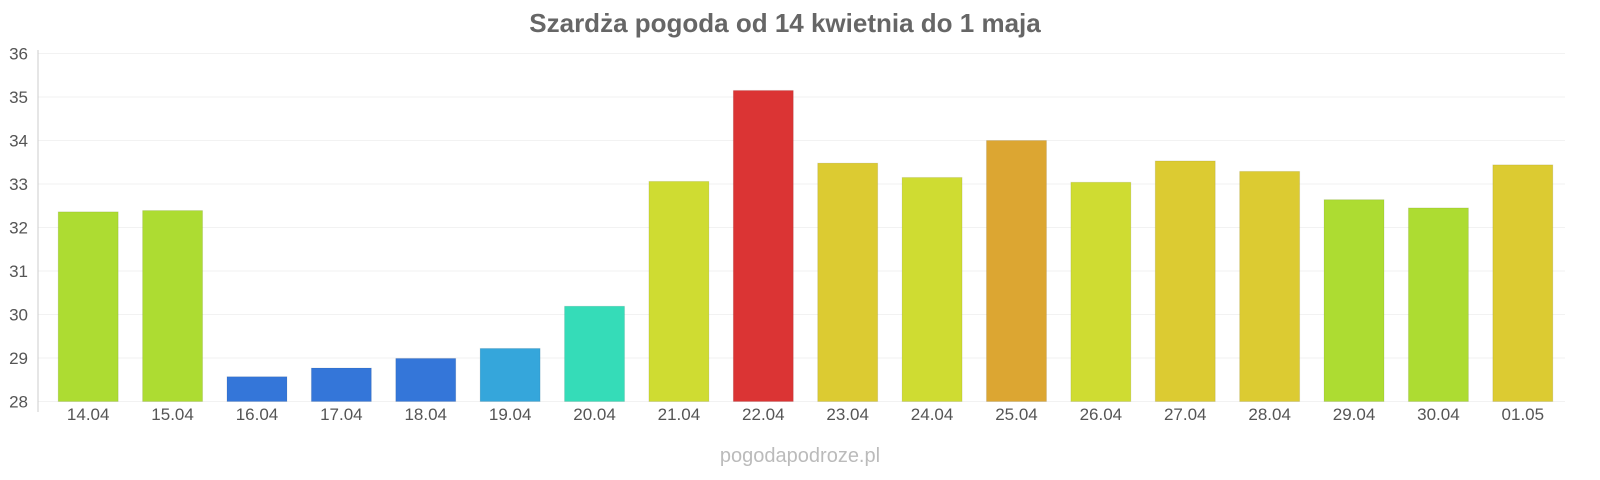 The image size is (1600, 480). I want to click on bar-26.04, so click(1101, 291).